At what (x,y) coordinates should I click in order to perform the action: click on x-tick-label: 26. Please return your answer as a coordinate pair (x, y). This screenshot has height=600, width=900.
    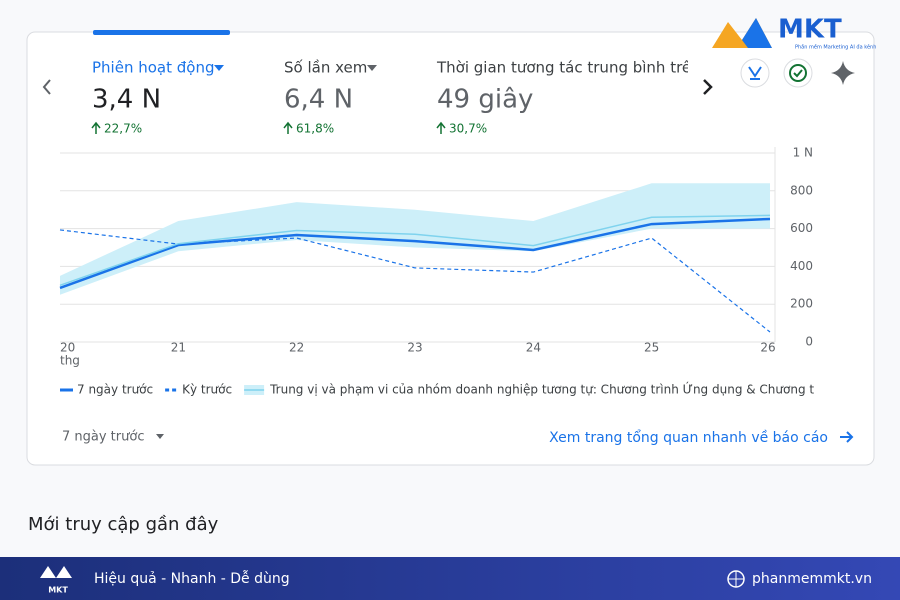
    Looking at the image, I should click on (767, 348).